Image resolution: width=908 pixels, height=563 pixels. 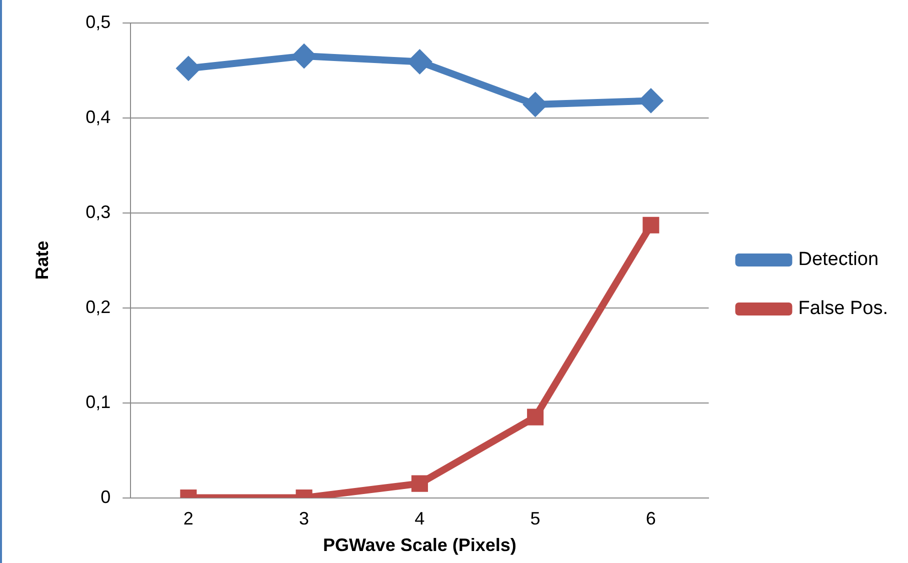 I want to click on y-tick-label: 0,1, so click(x=98, y=402).